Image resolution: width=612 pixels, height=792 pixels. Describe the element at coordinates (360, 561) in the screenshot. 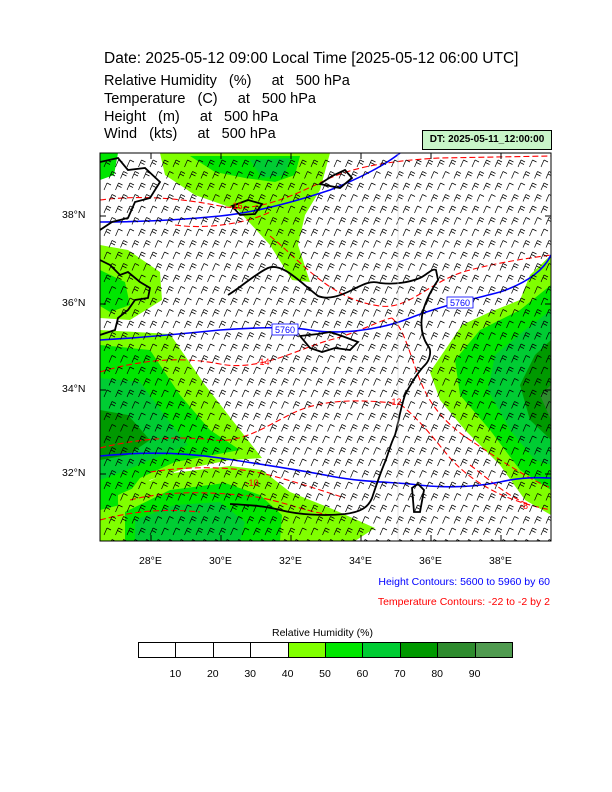

I see `longitude-label: 34°E` at that location.